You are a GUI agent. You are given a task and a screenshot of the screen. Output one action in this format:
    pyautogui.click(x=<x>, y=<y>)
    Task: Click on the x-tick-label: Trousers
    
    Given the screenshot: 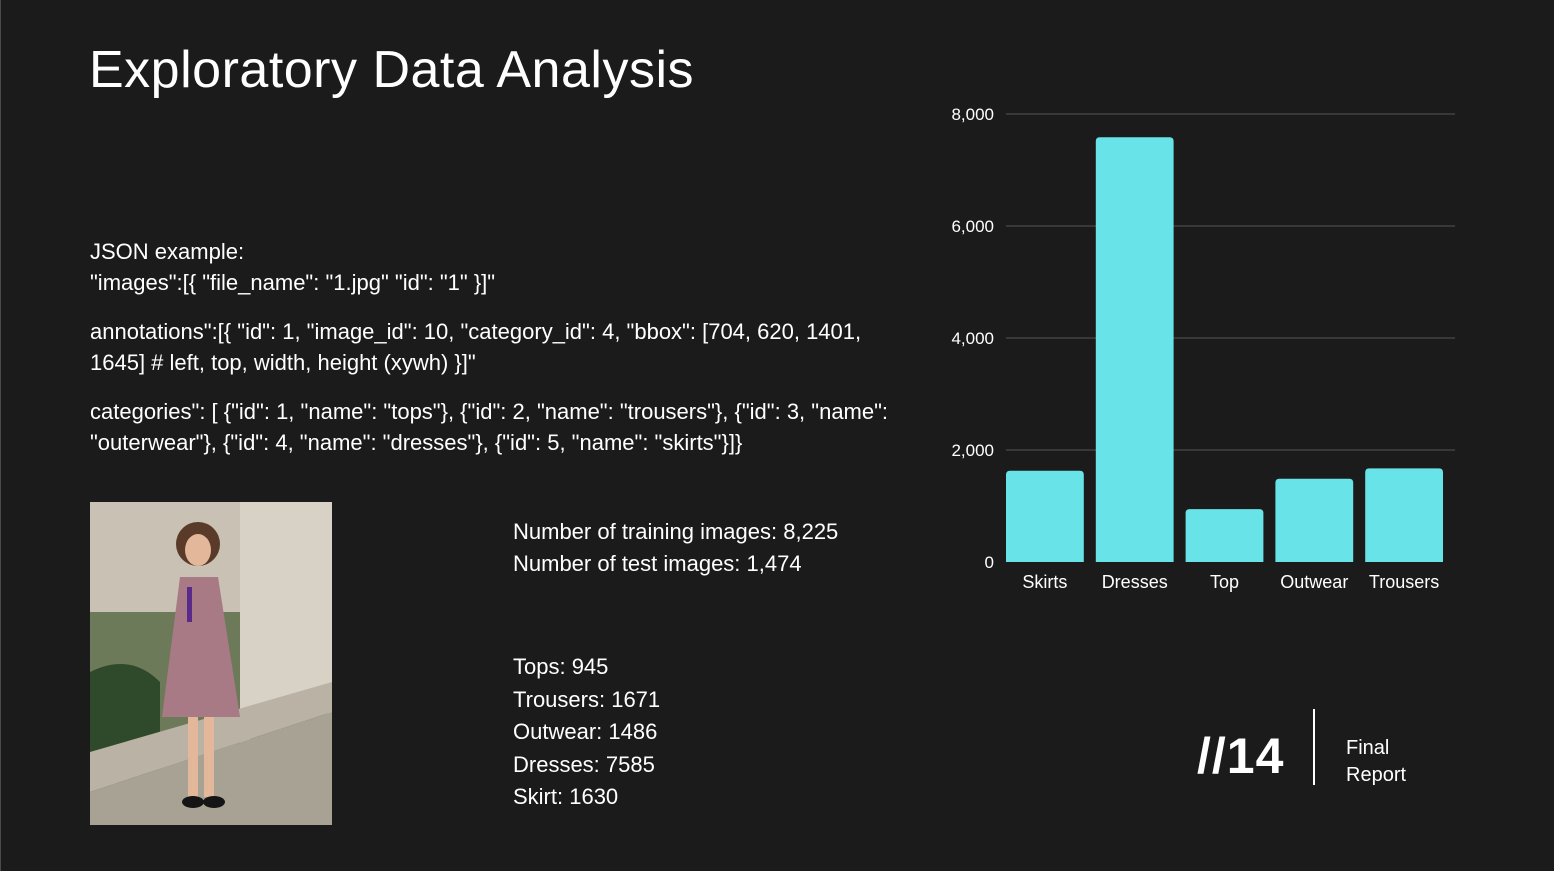 What is the action you would take?
    pyautogui.click(x=1404, y=582)
    